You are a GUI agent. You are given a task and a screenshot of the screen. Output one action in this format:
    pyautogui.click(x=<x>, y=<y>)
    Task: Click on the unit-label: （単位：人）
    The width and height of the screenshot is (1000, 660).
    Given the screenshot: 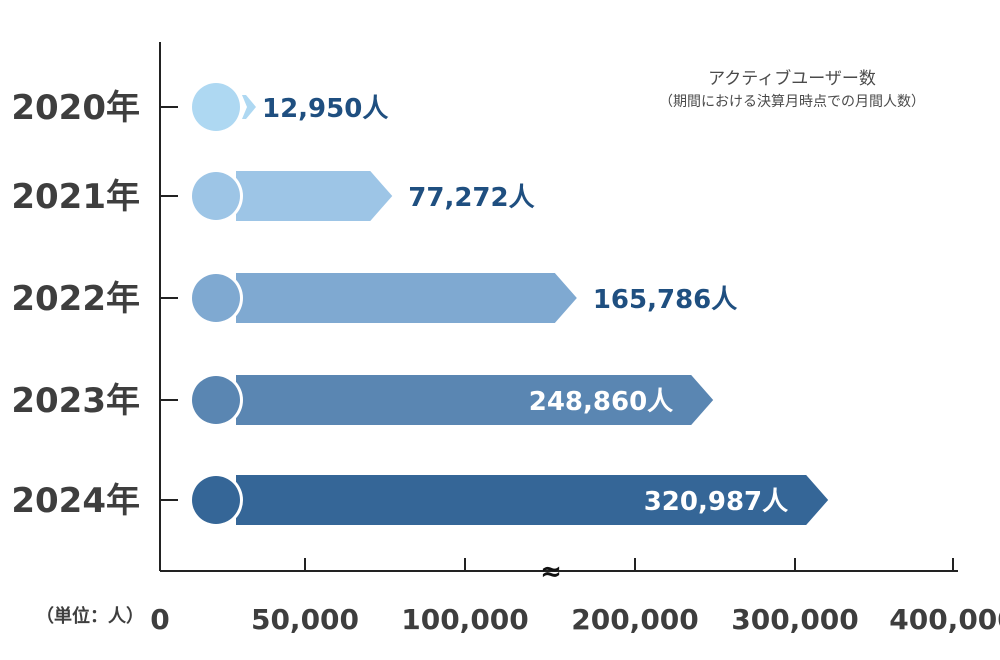 What is the action you would take?
    pyautogui.click(x=90, y=616)
    